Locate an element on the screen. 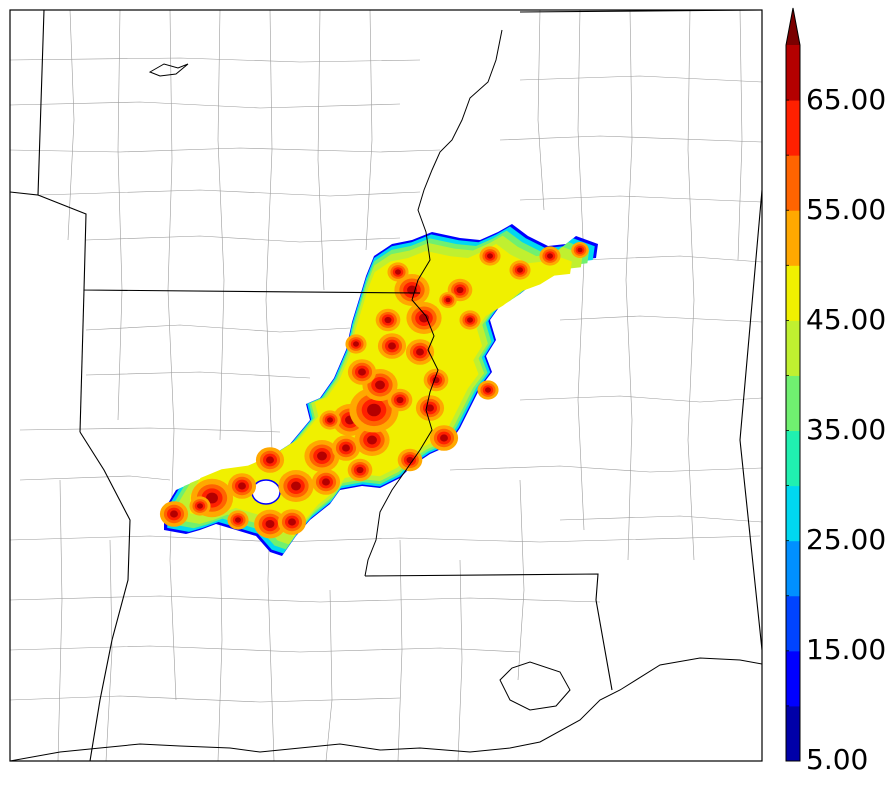  colorbar-frame is located at coordinates (793, 384).